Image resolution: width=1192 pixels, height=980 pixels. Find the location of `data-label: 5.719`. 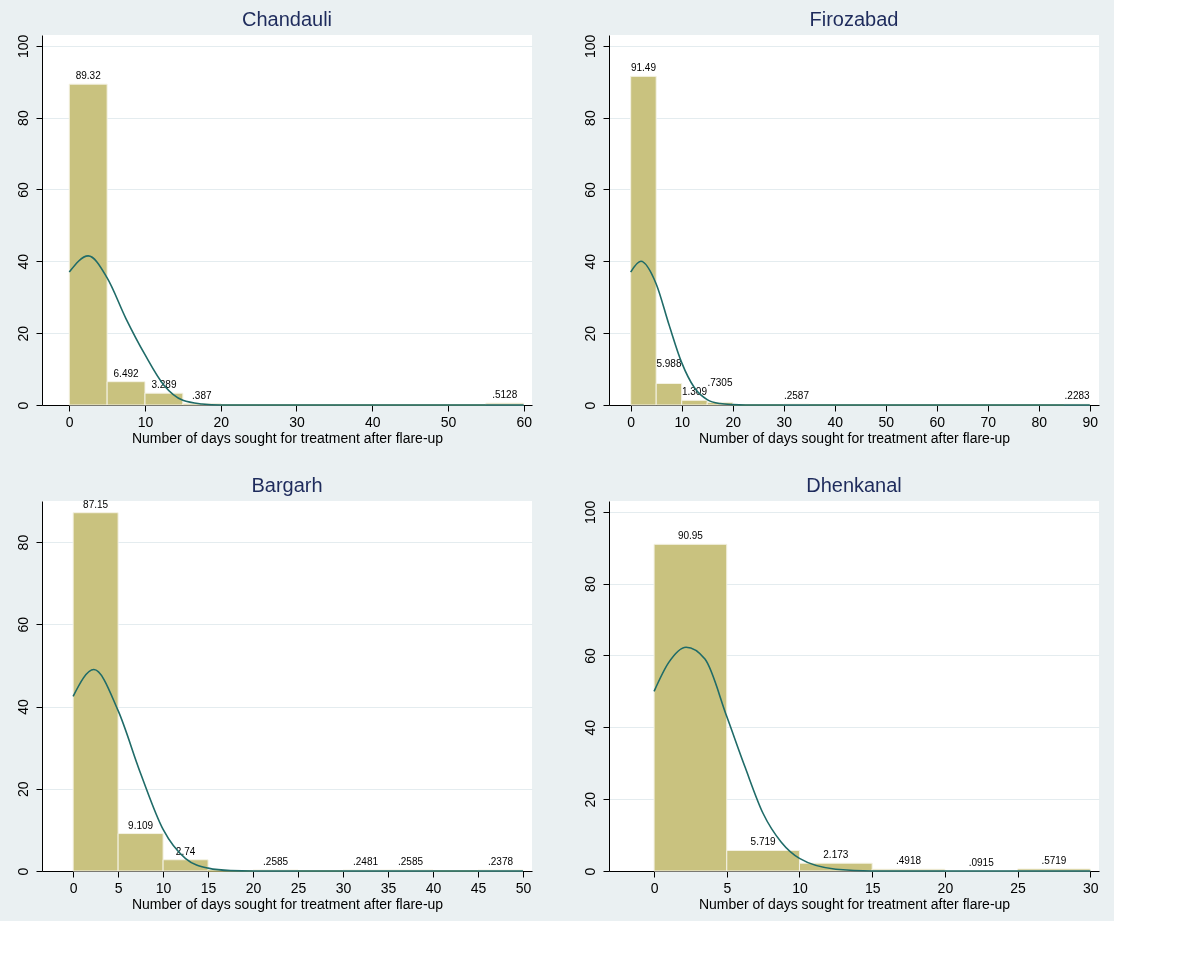

data-label: 5.719 is located at coordinates (763, 842).